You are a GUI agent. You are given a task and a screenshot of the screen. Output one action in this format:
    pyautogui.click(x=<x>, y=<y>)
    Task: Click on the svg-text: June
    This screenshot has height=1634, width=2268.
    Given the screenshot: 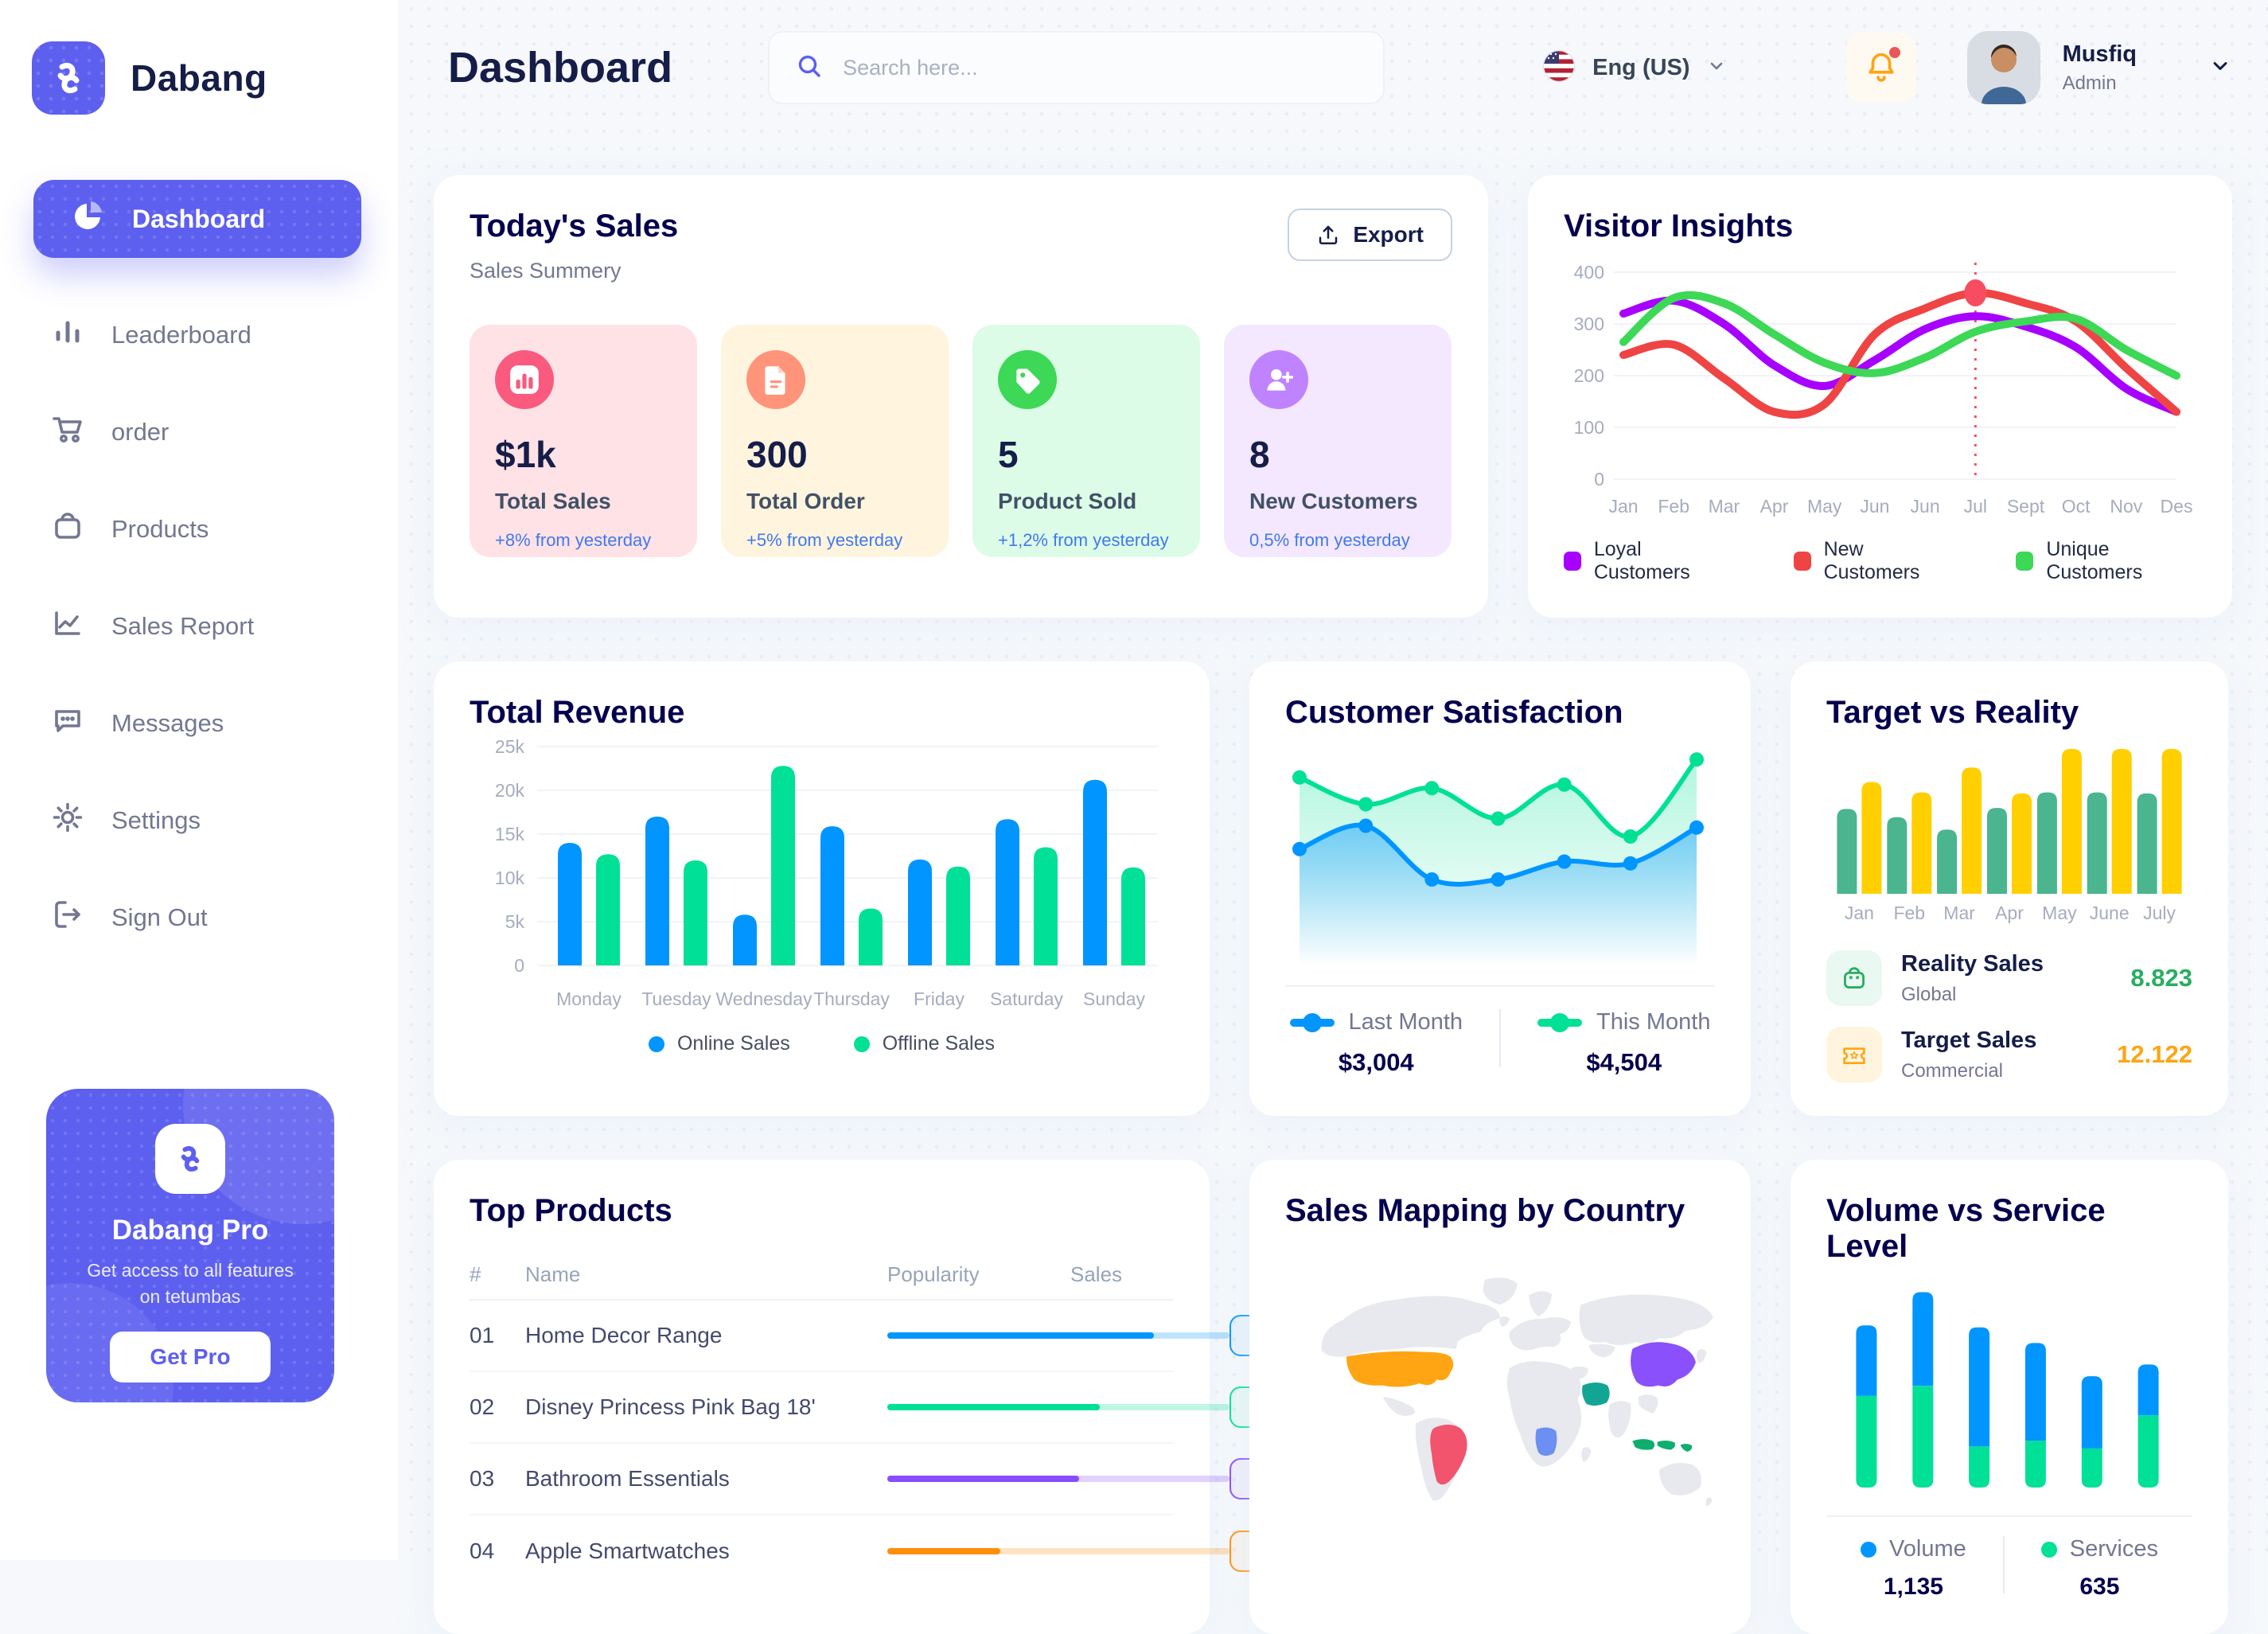 What is the action you would take?
    pyautogui.click(x=2110, y=913)
    